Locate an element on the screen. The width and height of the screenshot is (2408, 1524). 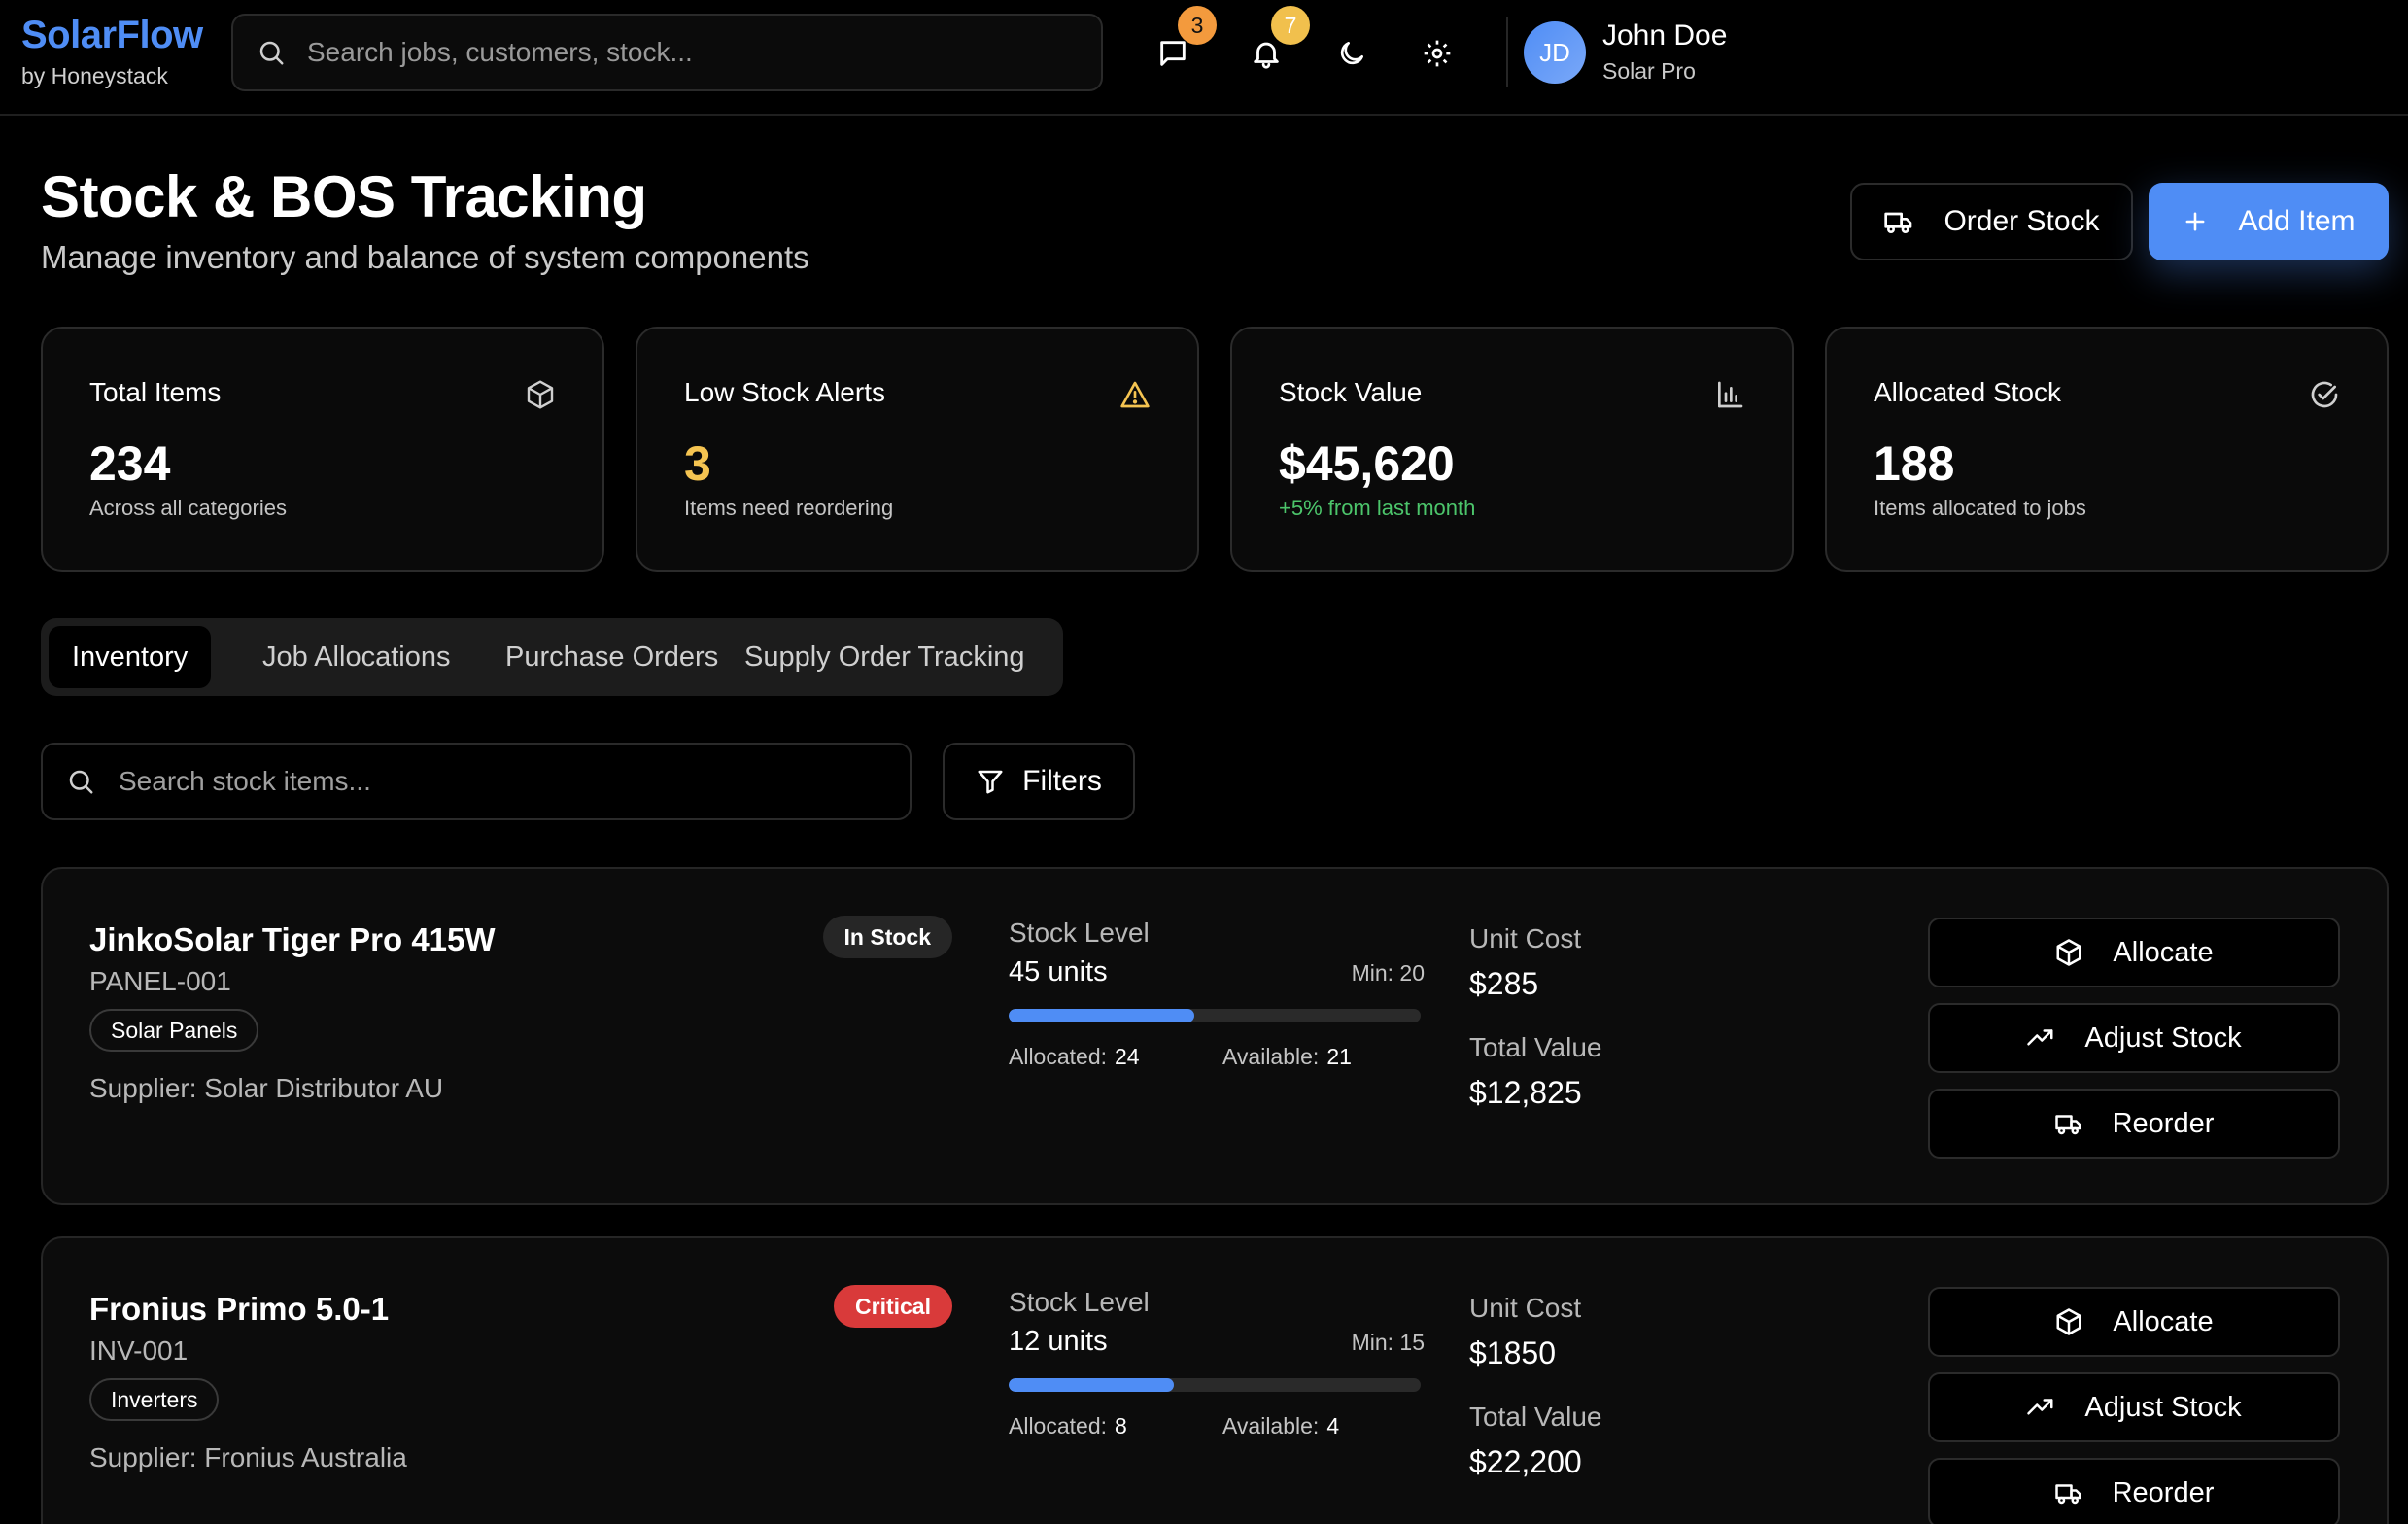
order-stock-button: Order Stock is located at coordinates (1992, 222).